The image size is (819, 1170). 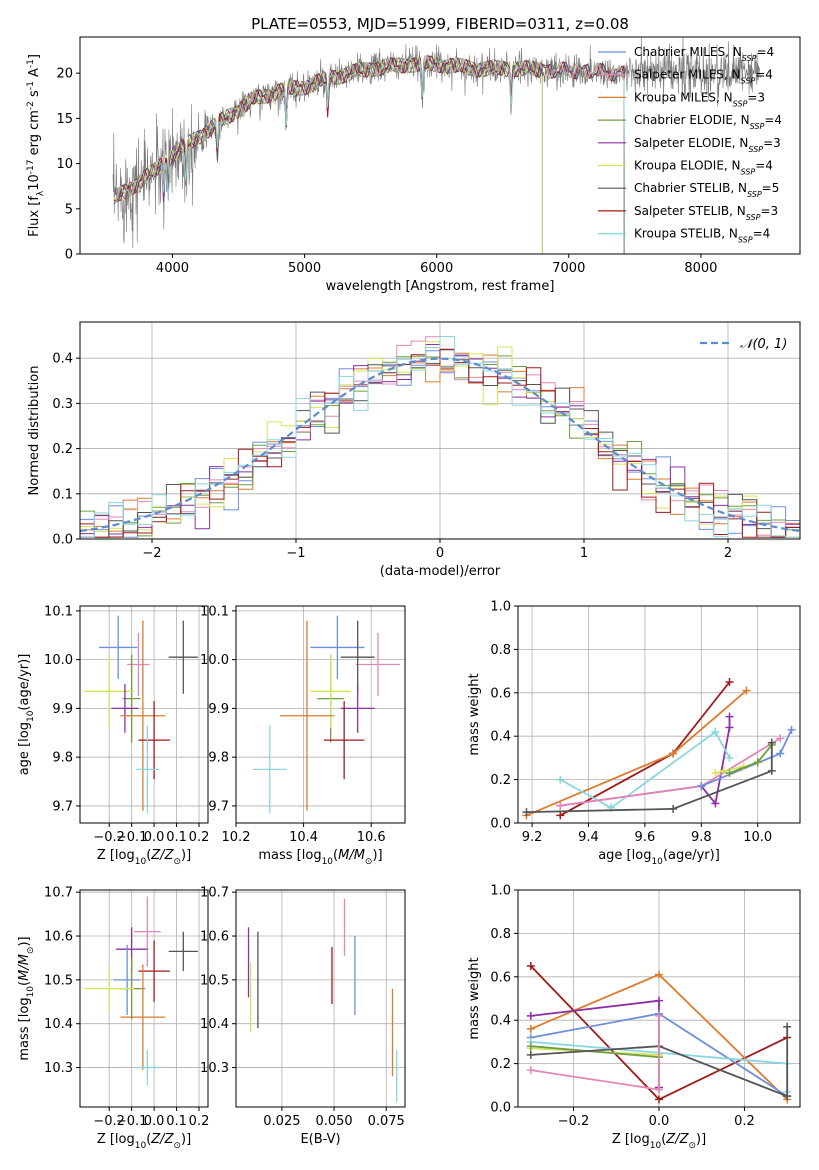 I want to click on y-tick-label: 0.1, so click(x=62, y=494).